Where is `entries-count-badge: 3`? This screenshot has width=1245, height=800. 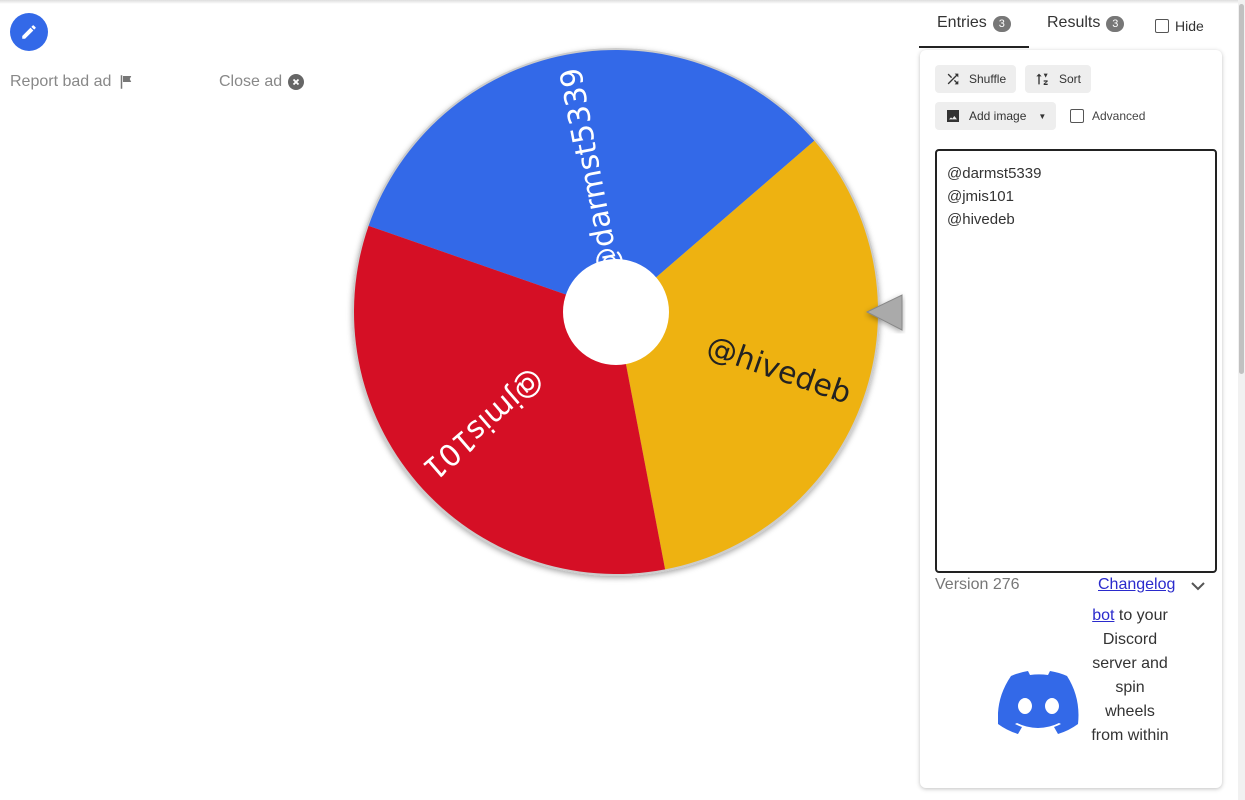
entries-count-badge: 3 is located at coordinates (1001, 24).